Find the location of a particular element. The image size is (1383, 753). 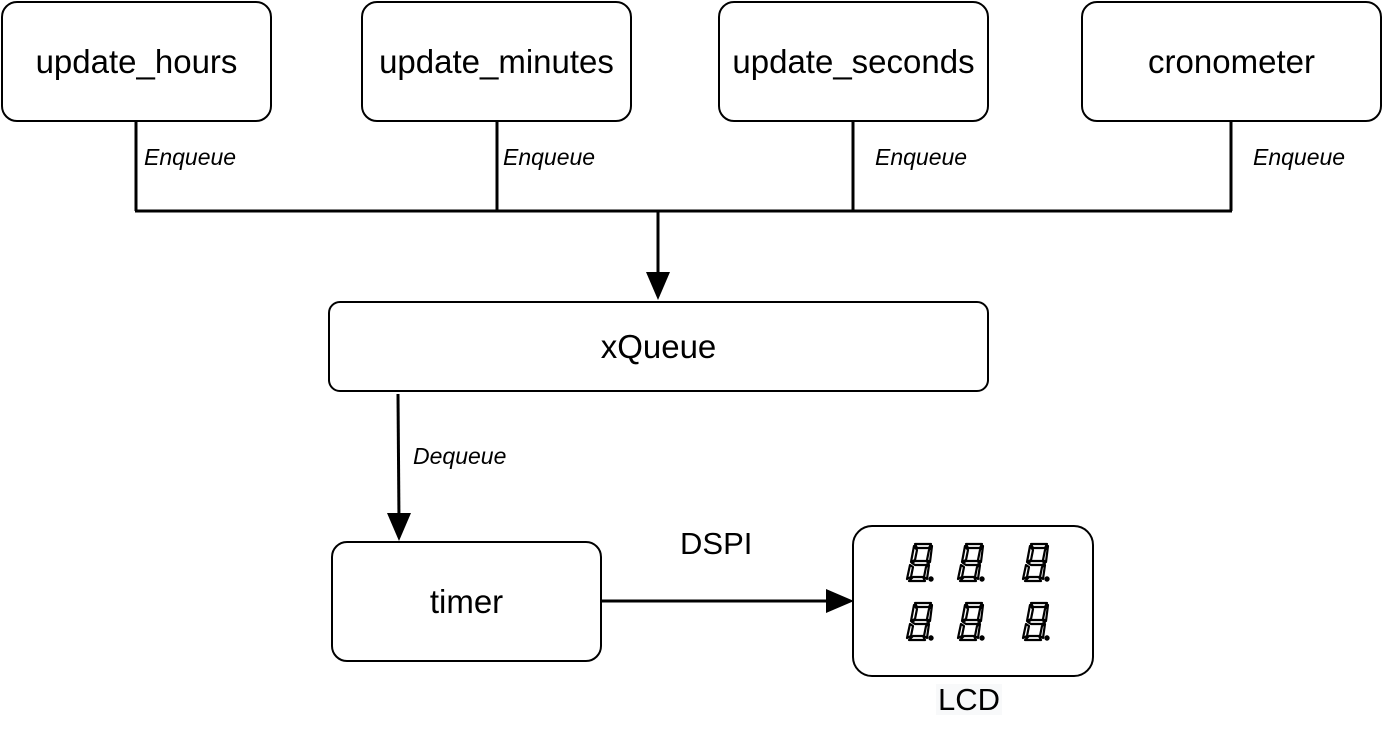

cronometer-label: cronometer is located at coordinates (1231, 61).